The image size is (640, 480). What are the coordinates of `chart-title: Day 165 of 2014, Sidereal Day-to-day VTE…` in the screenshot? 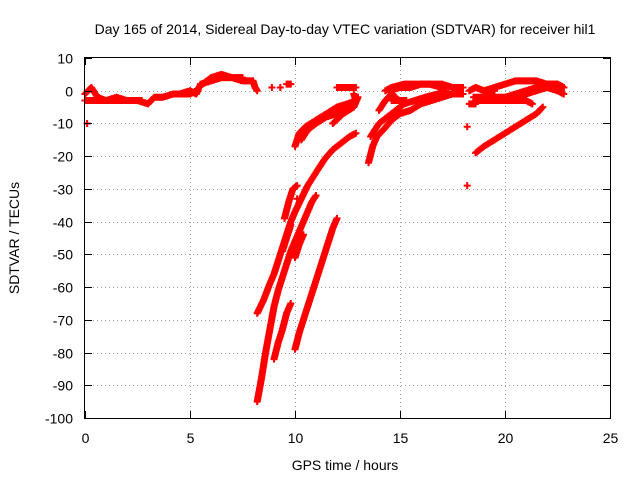 It's located at (345, 29).